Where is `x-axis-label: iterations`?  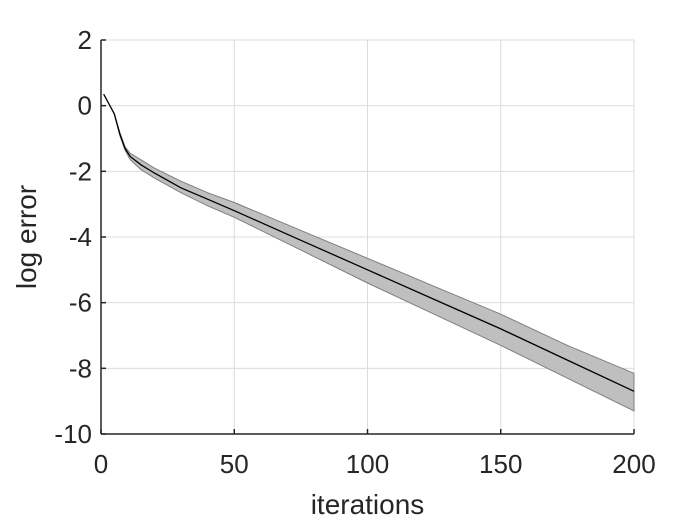
x-axis-label: iterations is located at coordinates (368, 504).